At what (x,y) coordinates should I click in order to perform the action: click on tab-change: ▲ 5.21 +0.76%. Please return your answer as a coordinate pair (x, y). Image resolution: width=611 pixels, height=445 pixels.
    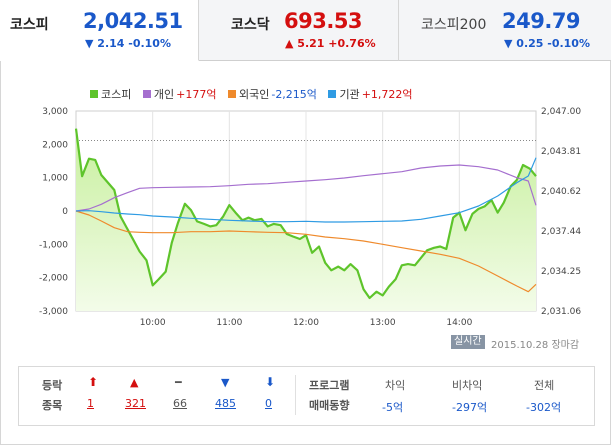
    Looking at the image, I should click on (330, 43).